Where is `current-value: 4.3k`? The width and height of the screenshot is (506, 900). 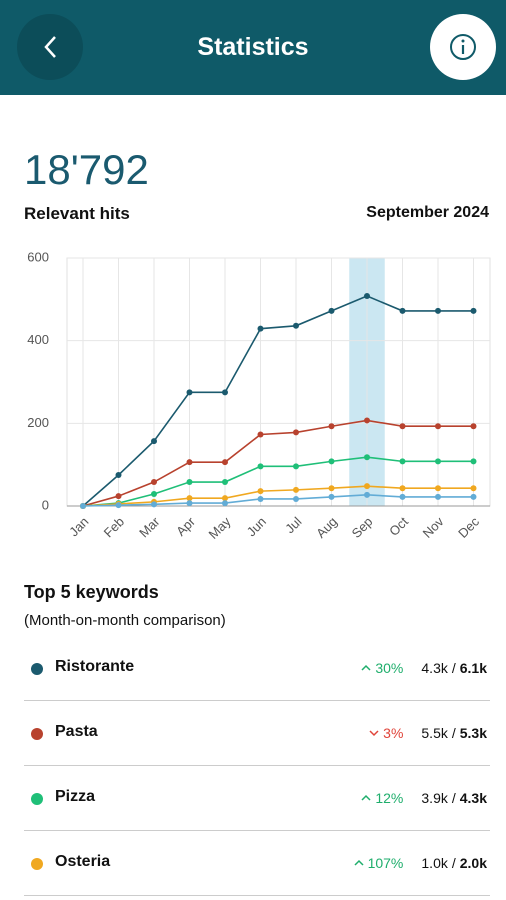
current-value: 4.3k is located at coordinates (473, 798).